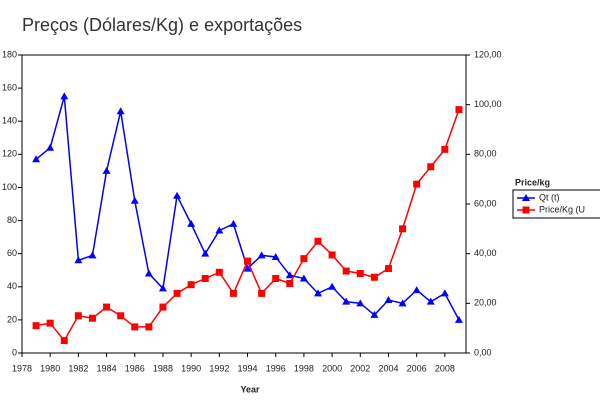  What do you see at coordinates (248, 368) in the screenshot?
I see `x-tick-label: 1994` at bounding box center [248, 368].